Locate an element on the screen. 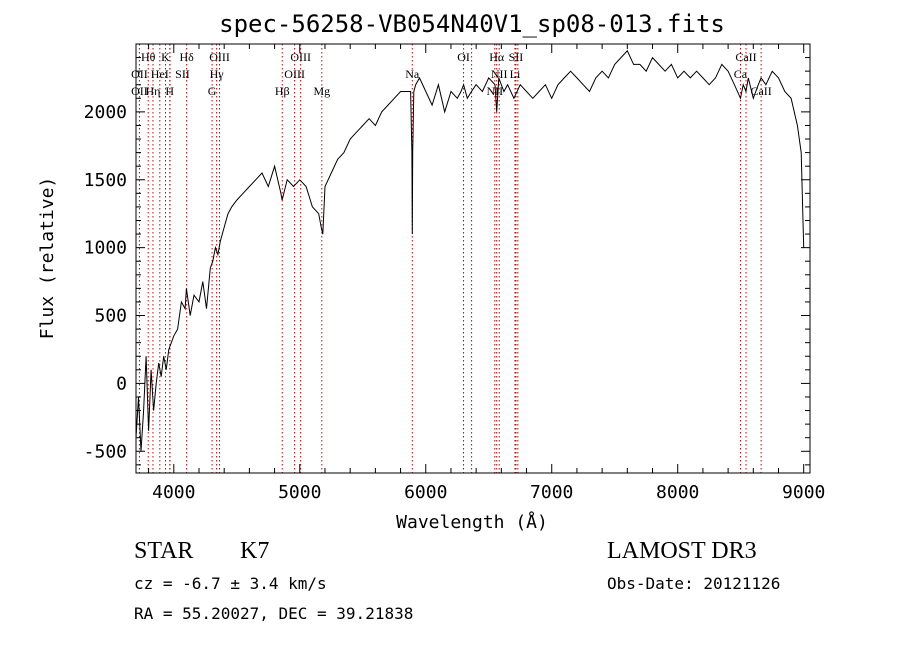 Image resolution: width=900 pixels, height=649 pixels. y-tick-label: 1000 is located at coordinates (105, 248).